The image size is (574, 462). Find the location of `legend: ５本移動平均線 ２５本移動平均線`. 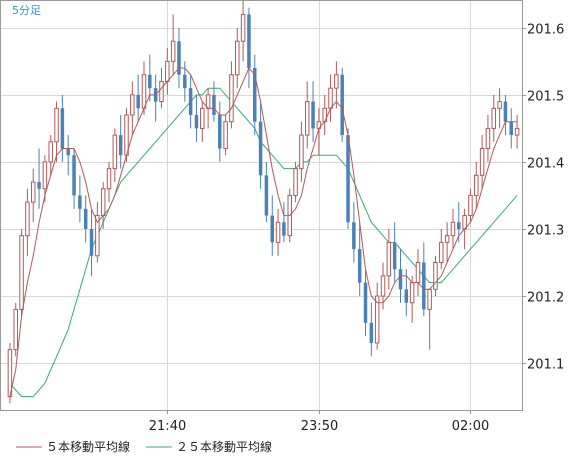

legend: ５本移動平均線 ２５本移動平均線 is located at coordinates (144, 446).